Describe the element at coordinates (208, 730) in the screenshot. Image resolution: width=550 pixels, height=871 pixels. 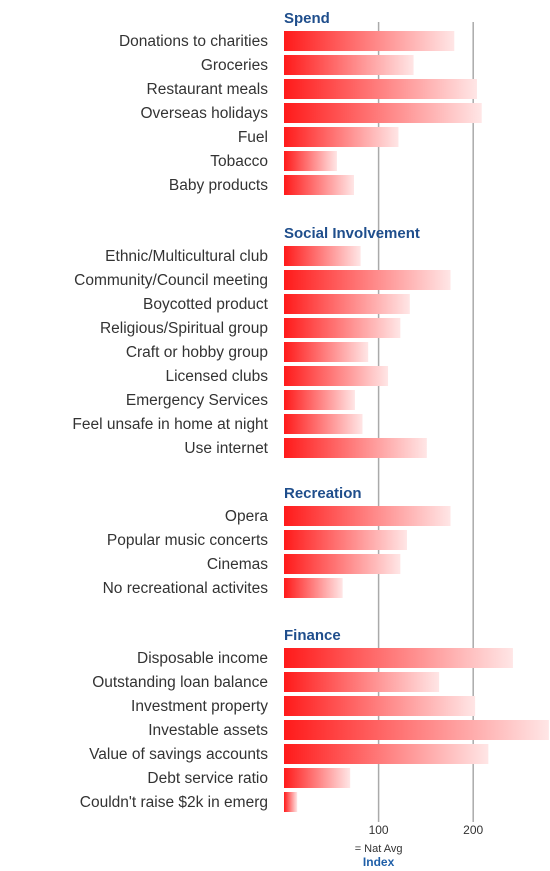
I see `category-label: Investable assets` at that location.